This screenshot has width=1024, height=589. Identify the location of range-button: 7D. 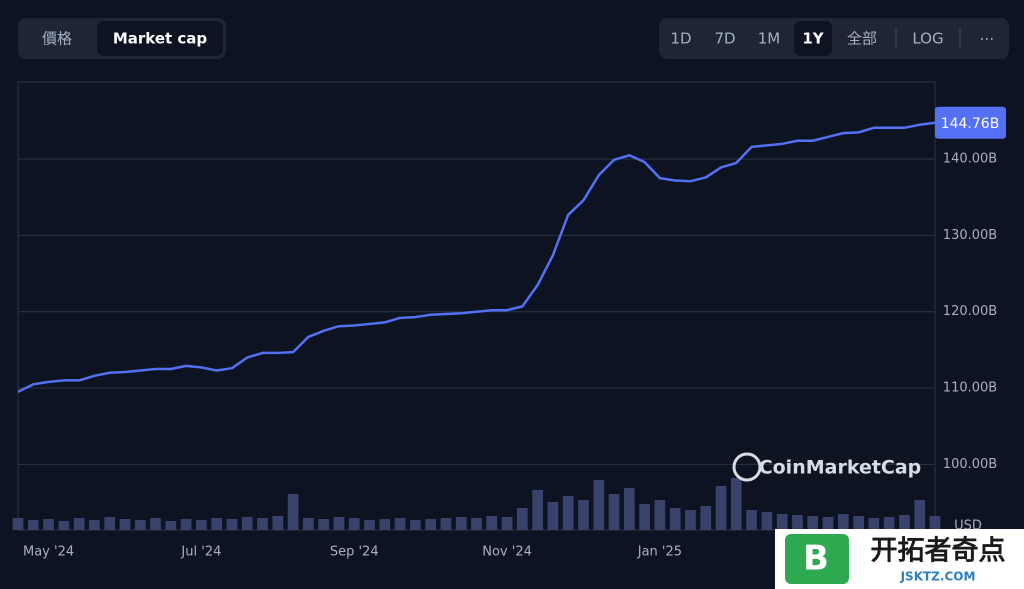
(724, 39).